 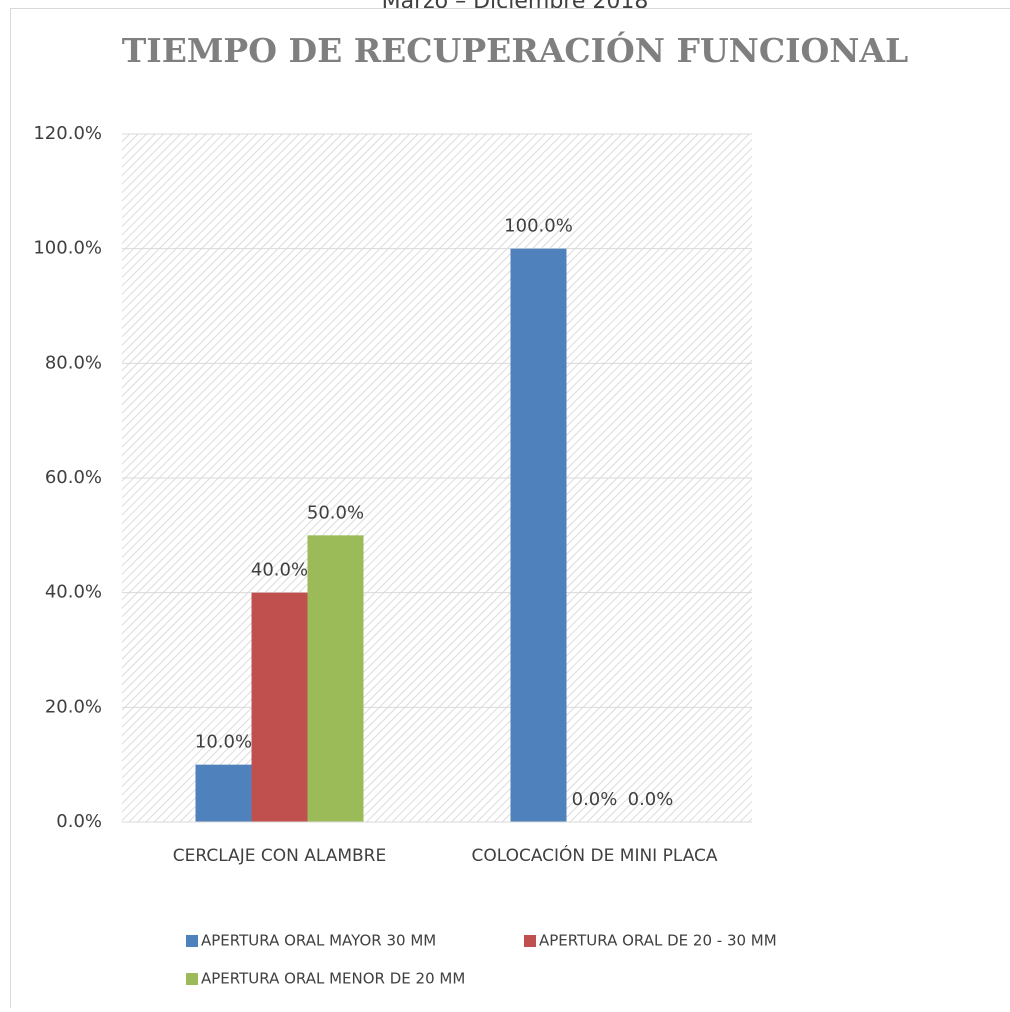 What do you see at coordinates (67, 248) in the screenshot?
I see `y-tick-label: 100.0%` at bounding box center [67, 248].